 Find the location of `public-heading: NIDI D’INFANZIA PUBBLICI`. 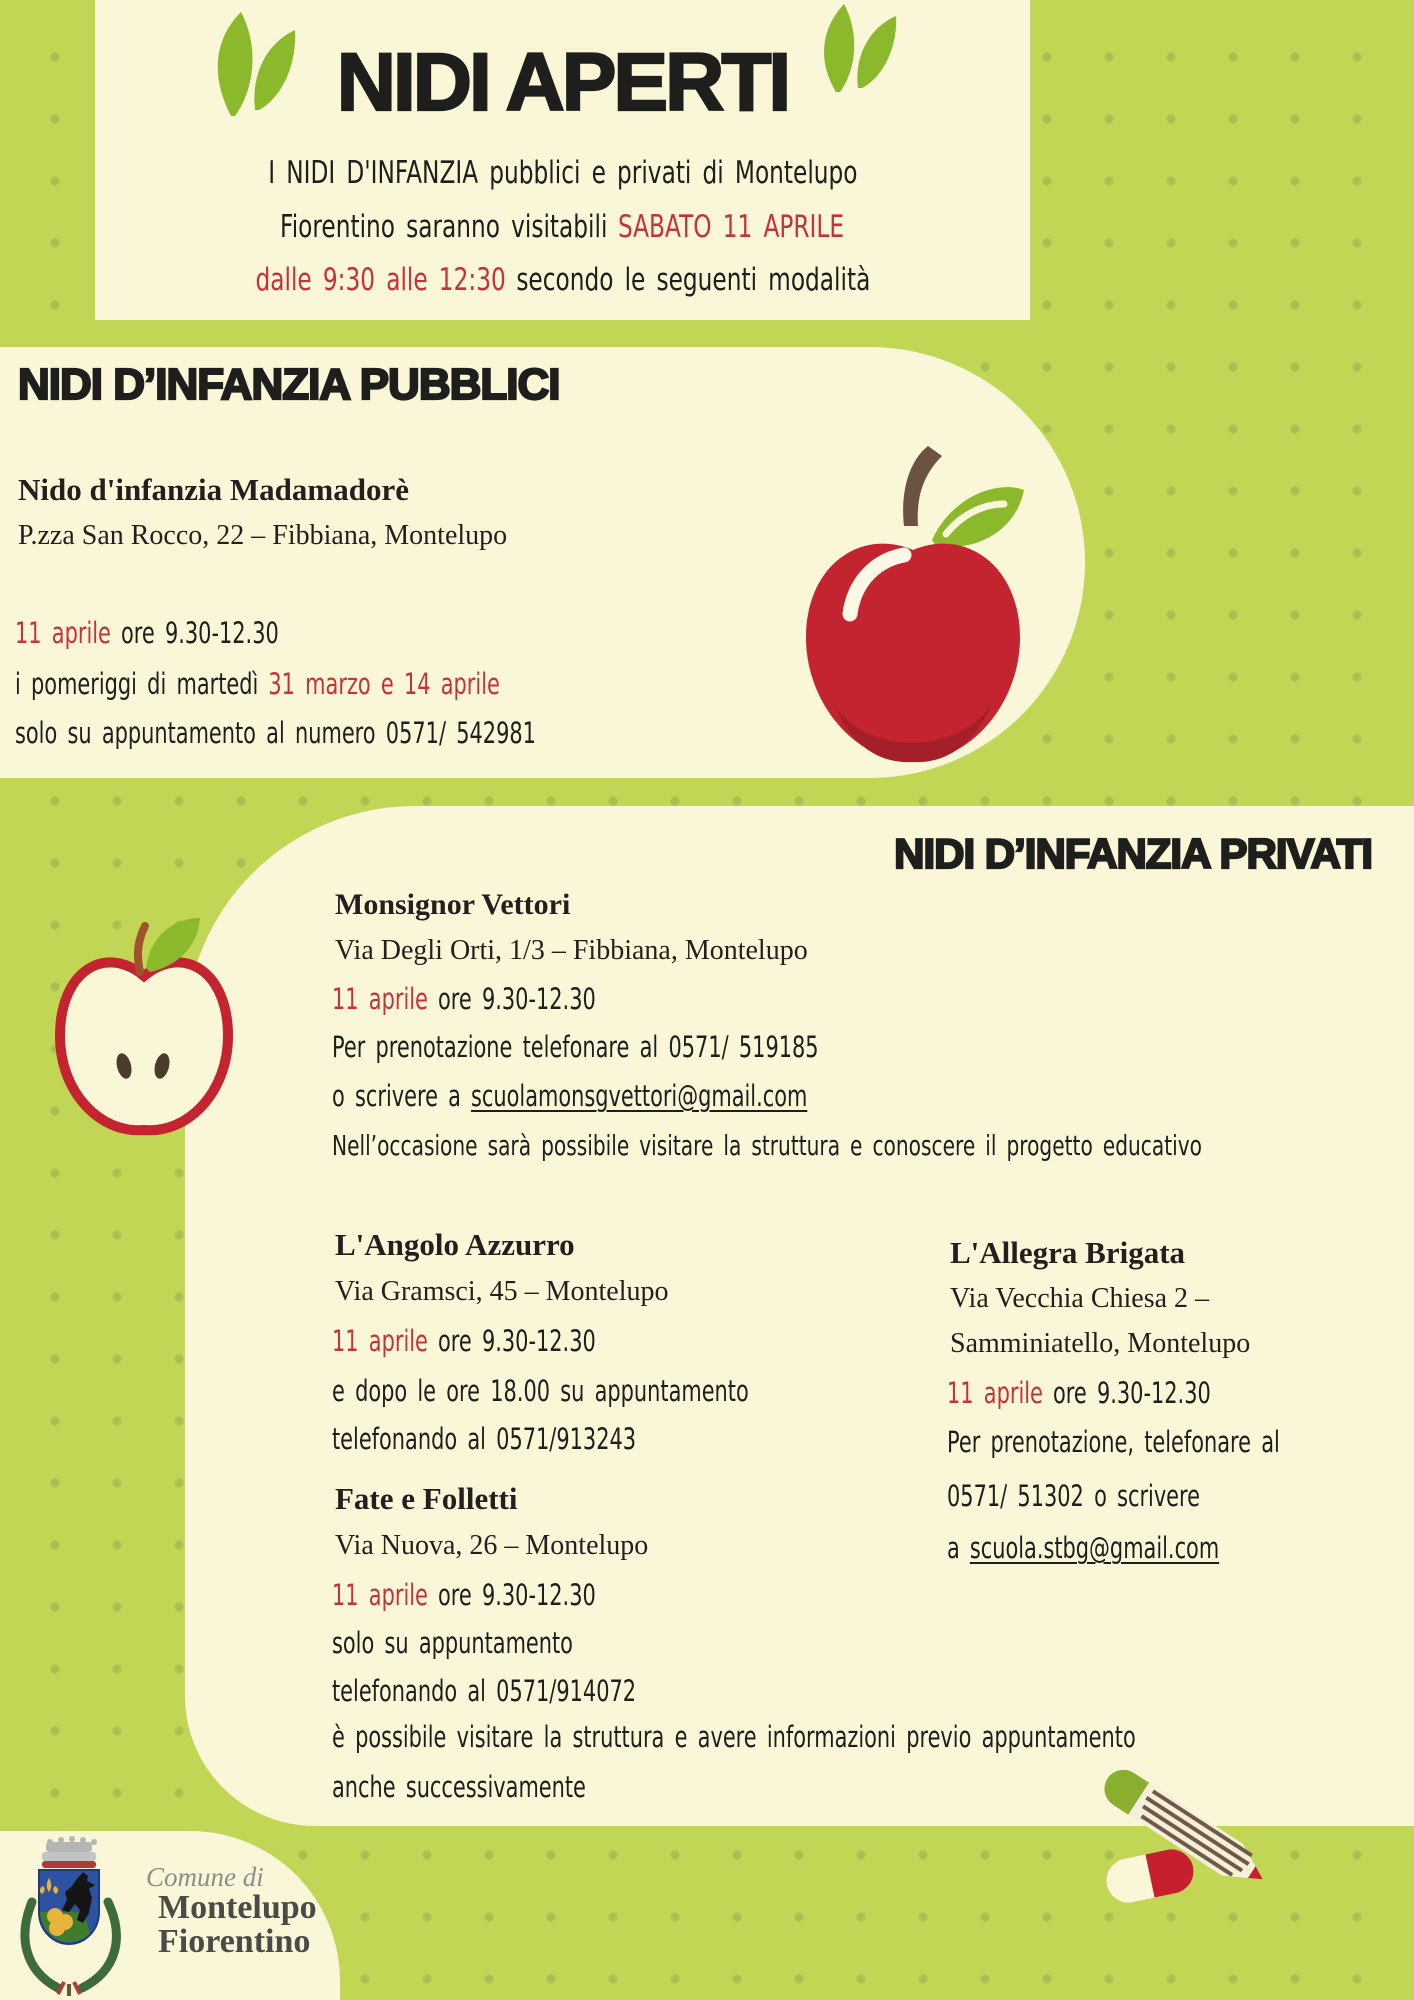

public-heading: NIDI D’INFANZIA PUBBLICI is located at coordinates (289, 384).